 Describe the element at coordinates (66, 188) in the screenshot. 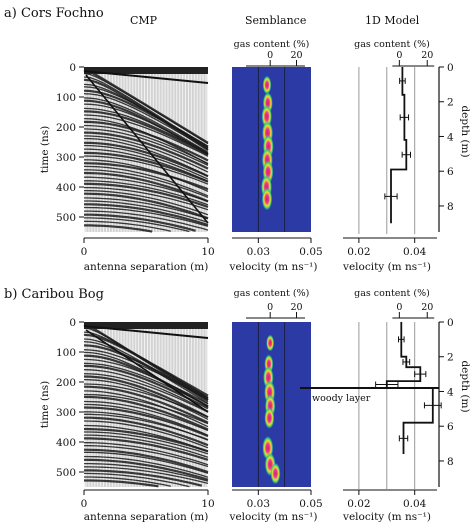

I see `cmp-ytick-label: 400` at that location.